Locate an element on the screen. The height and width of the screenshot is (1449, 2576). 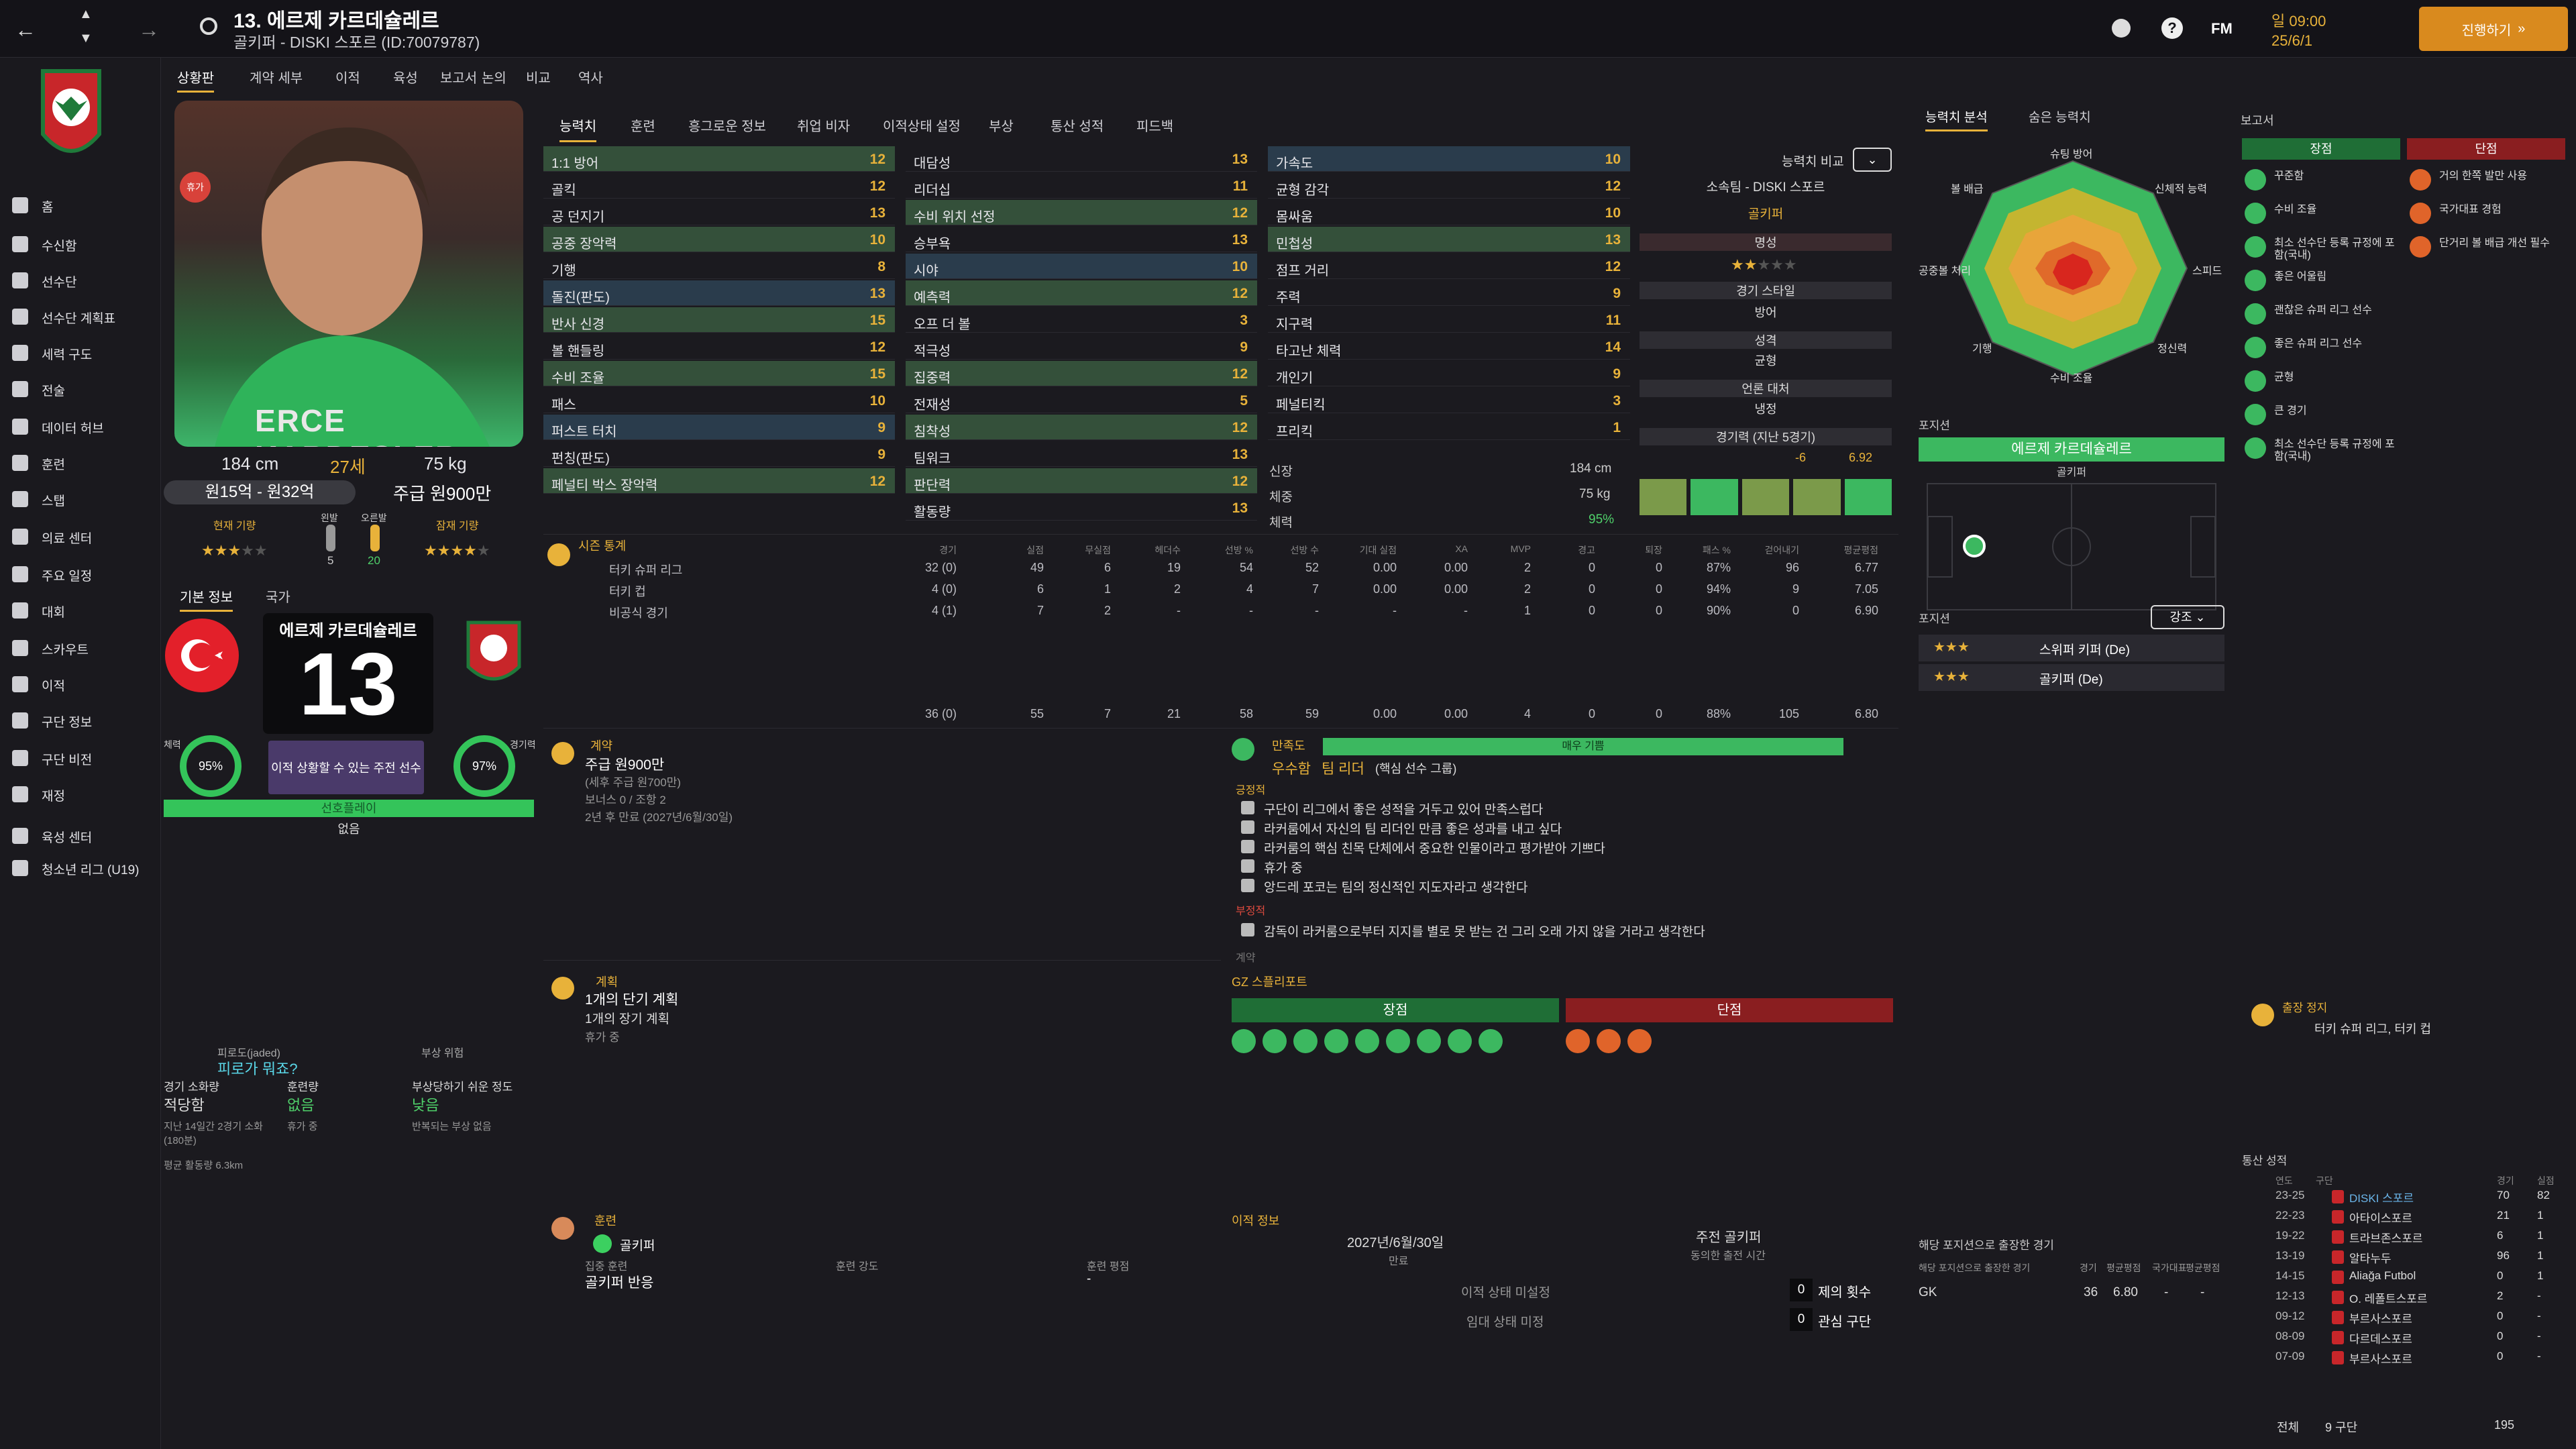
attribute-row: 민첩성 13 is located at coordinates (1449, 239).